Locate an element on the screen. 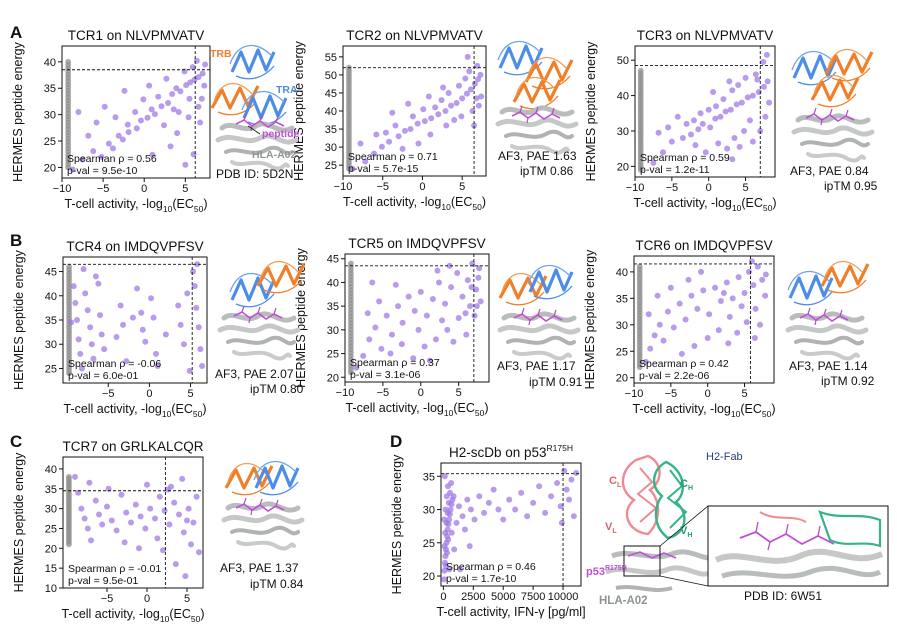 The width and height of the screenshot is (897, 626). structure-caption-4a: AF3, PAE 2.07 is located at coordinates (254, 374).